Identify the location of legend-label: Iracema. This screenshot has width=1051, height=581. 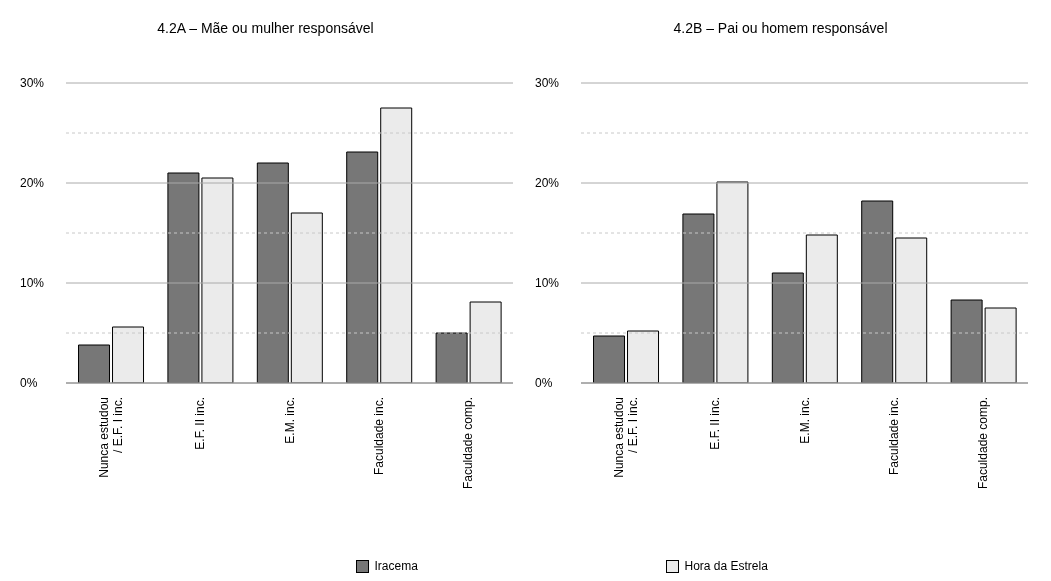
(396, 566).